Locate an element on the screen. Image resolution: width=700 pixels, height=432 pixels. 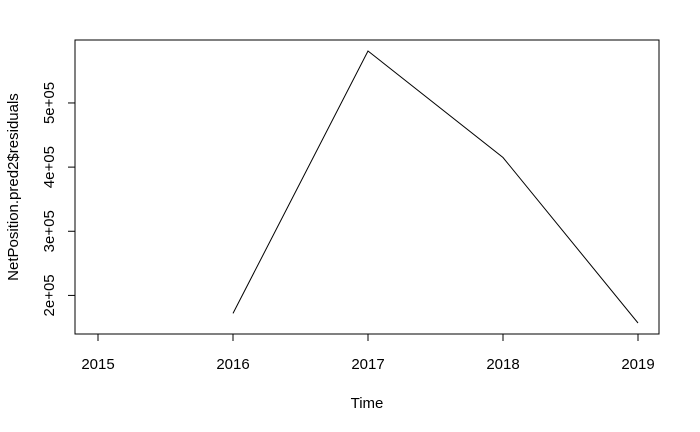
x-axis-title: Time is located at coordinates (367, 403).